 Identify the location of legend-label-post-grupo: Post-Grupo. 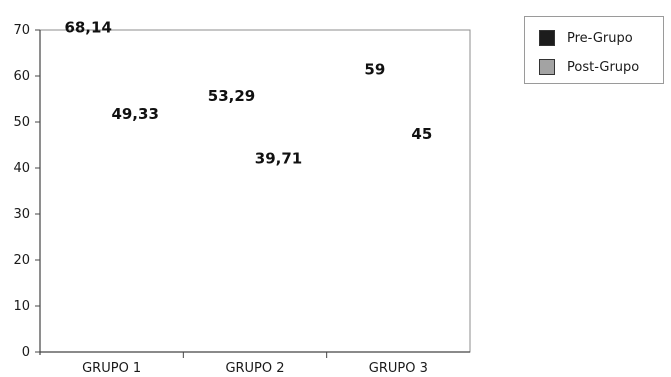
(603, 67).